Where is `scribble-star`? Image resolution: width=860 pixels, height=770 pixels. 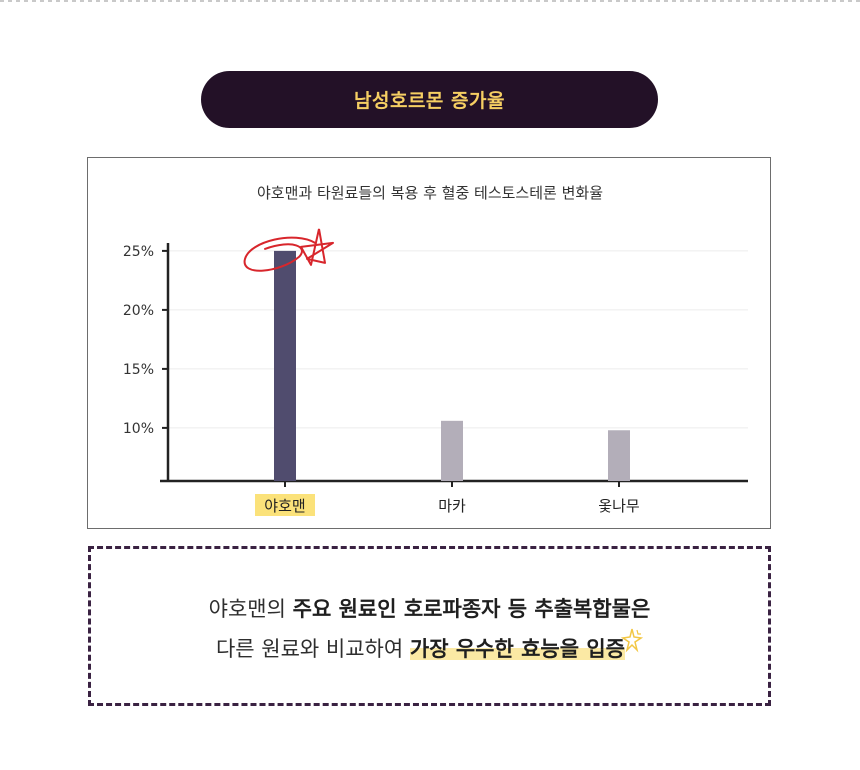
scribble-star is located at coordinates (317, 247).